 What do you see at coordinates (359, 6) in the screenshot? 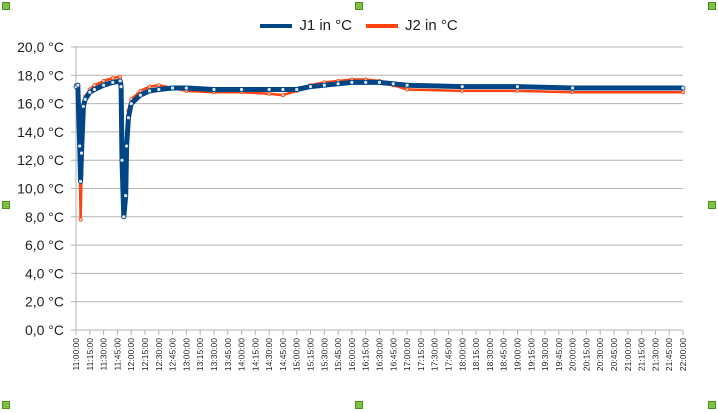
I see `resize-handle-top` at bounding box center [359, 6].